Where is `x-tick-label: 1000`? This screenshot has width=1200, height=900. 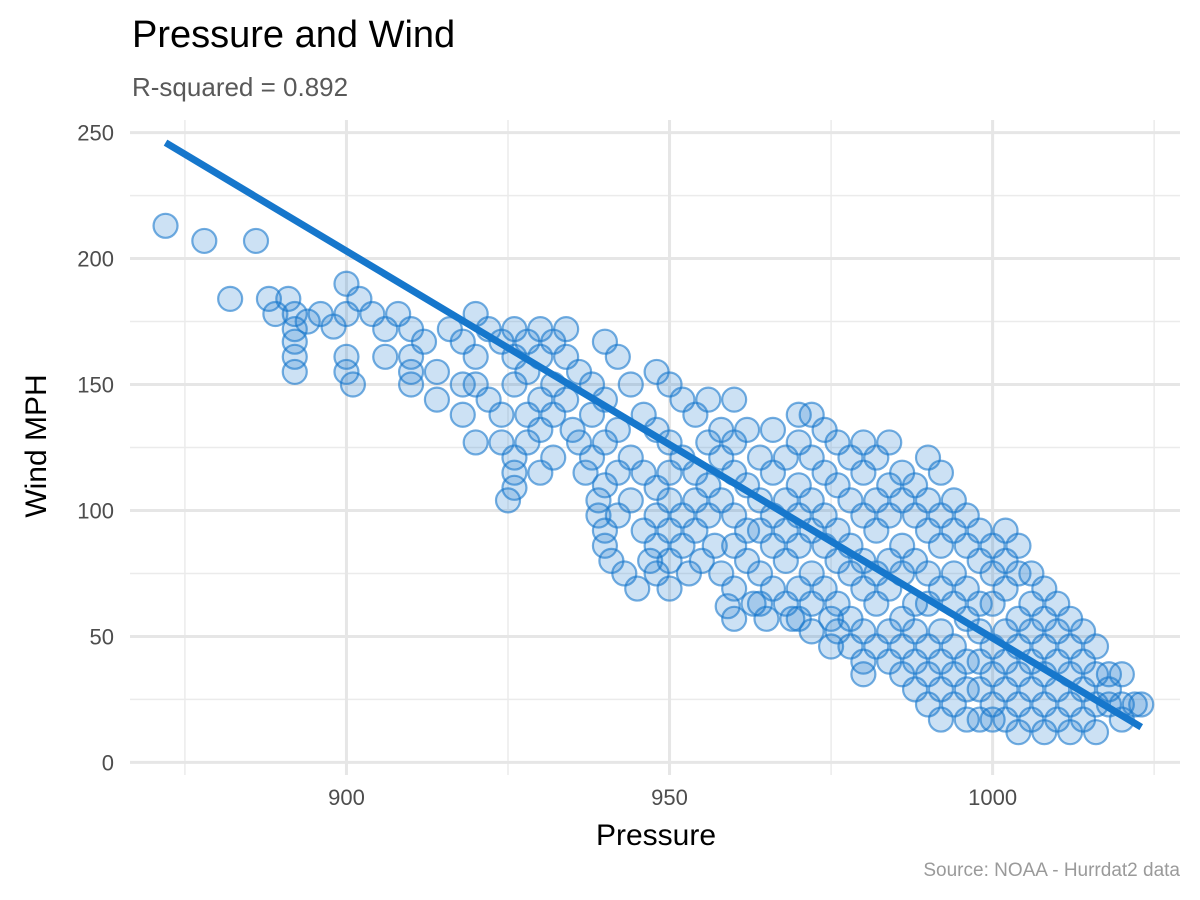
x-tick-label: 1000 is located at coordinates (992, 797).